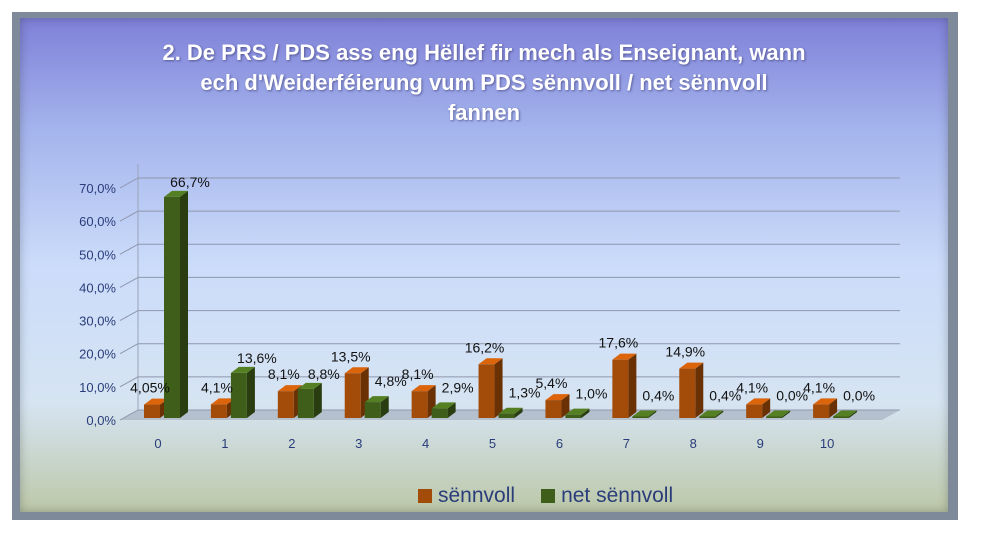  I want to click on legend-item-senvoll: sënnvoll, so click(466, 496).